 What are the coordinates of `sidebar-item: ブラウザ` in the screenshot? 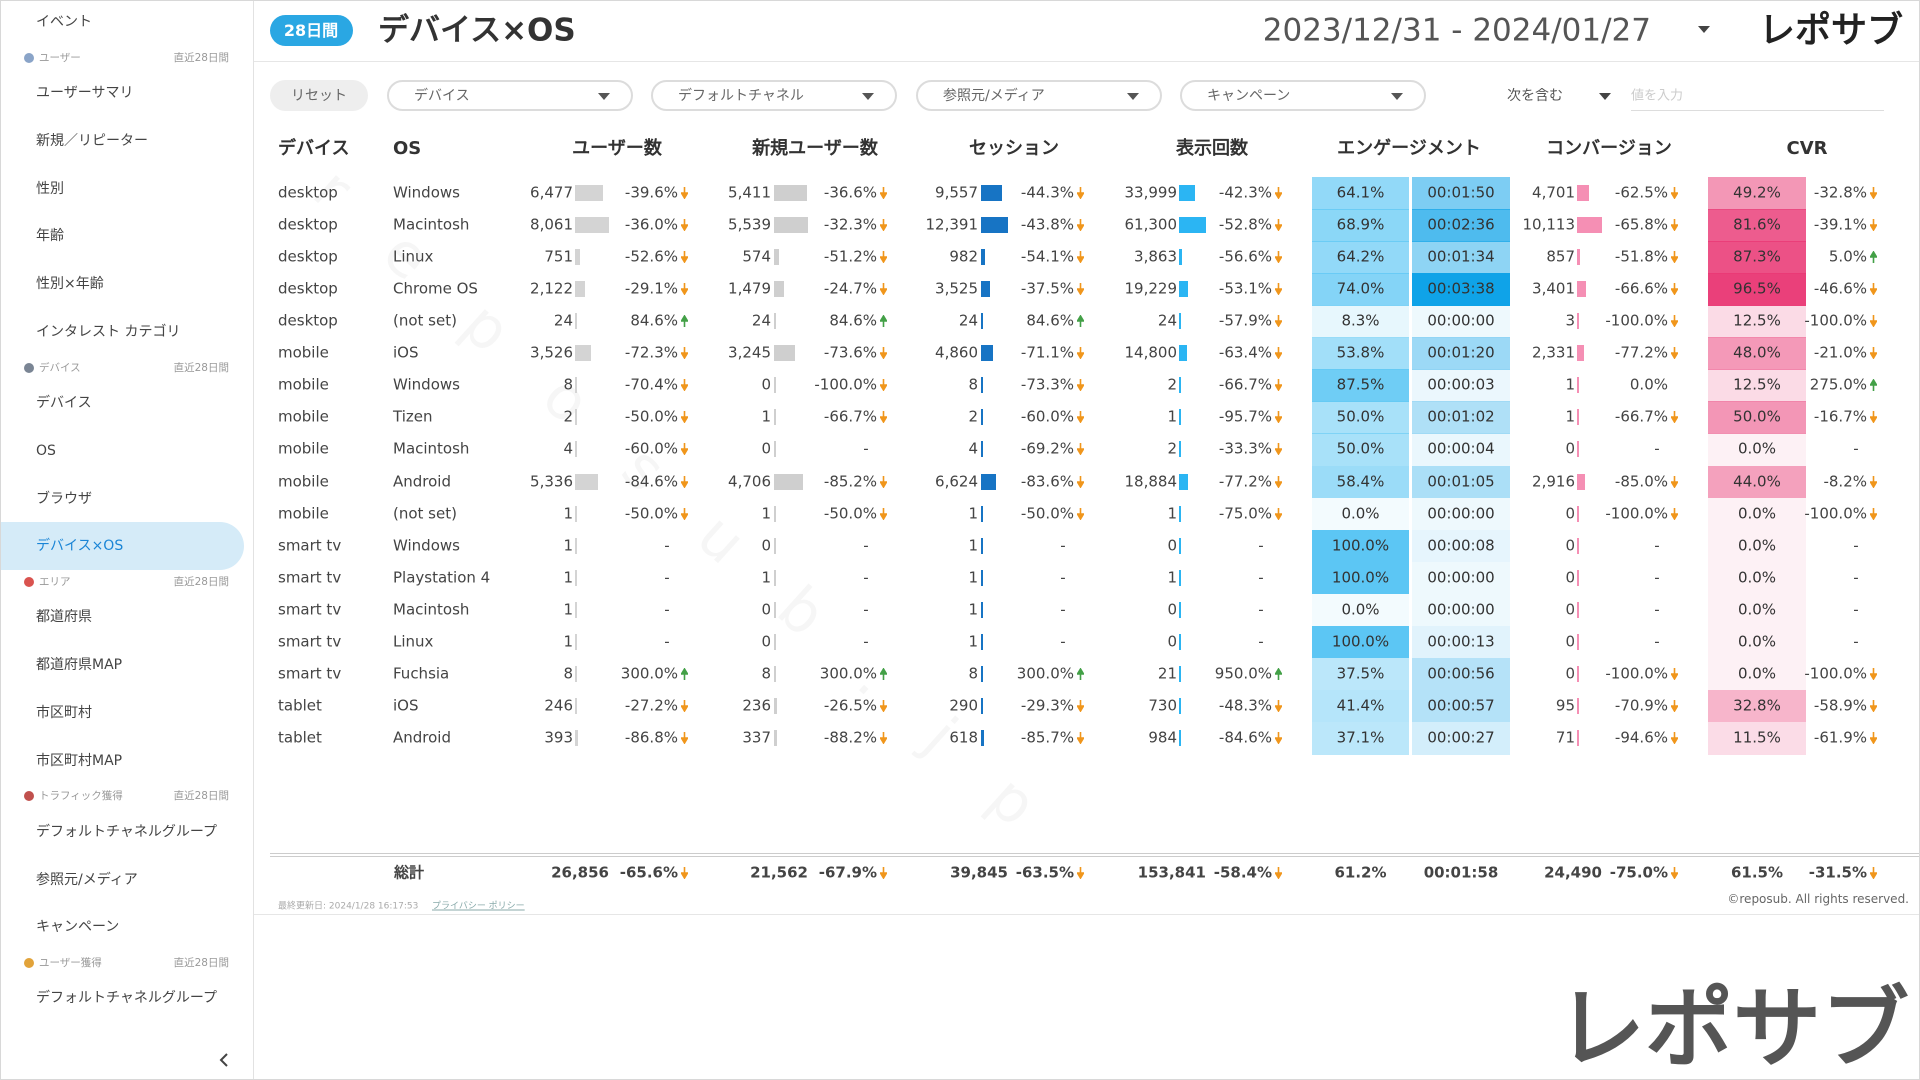 It's located at (64, 498).